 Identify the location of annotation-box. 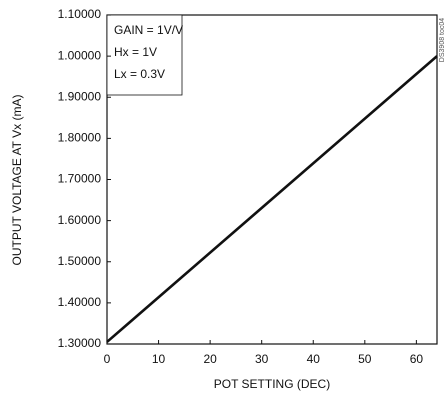
(144, 55).